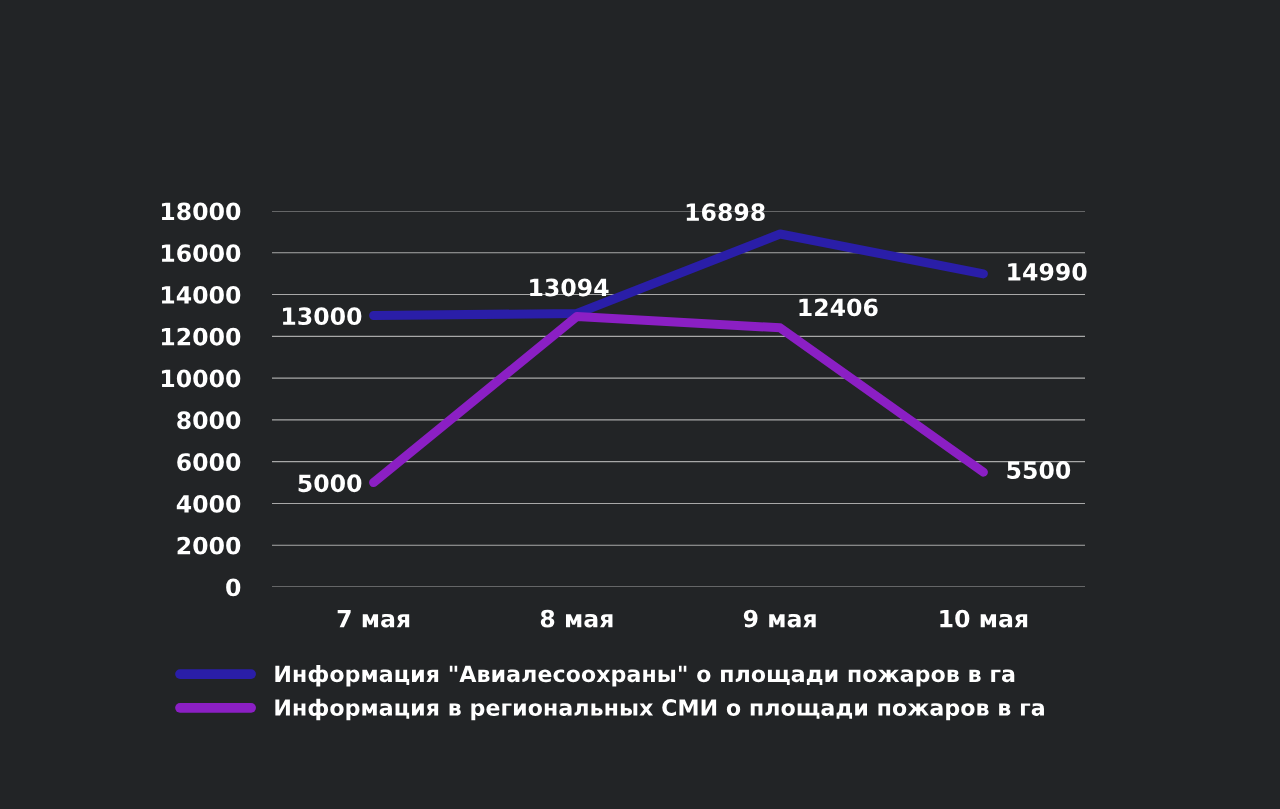 The height and width of the screenshot is (809, 1280). I want to click on x-tick-label: 7 мая, so click(373, 618).